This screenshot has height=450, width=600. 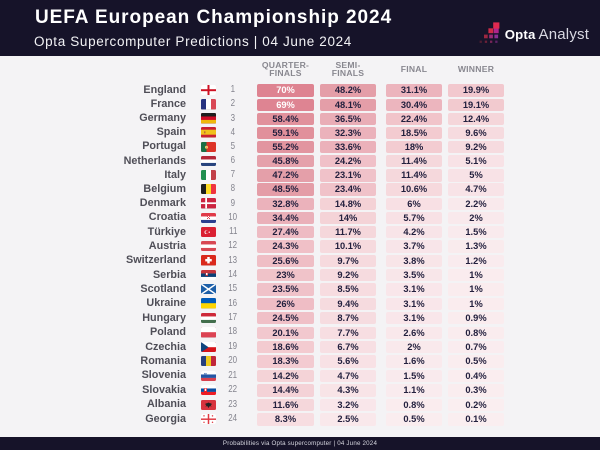 What do you see at coordinates (520, 34) in the screenshot?
I see `svg-text: Opta` at bounding box center [520, 34].